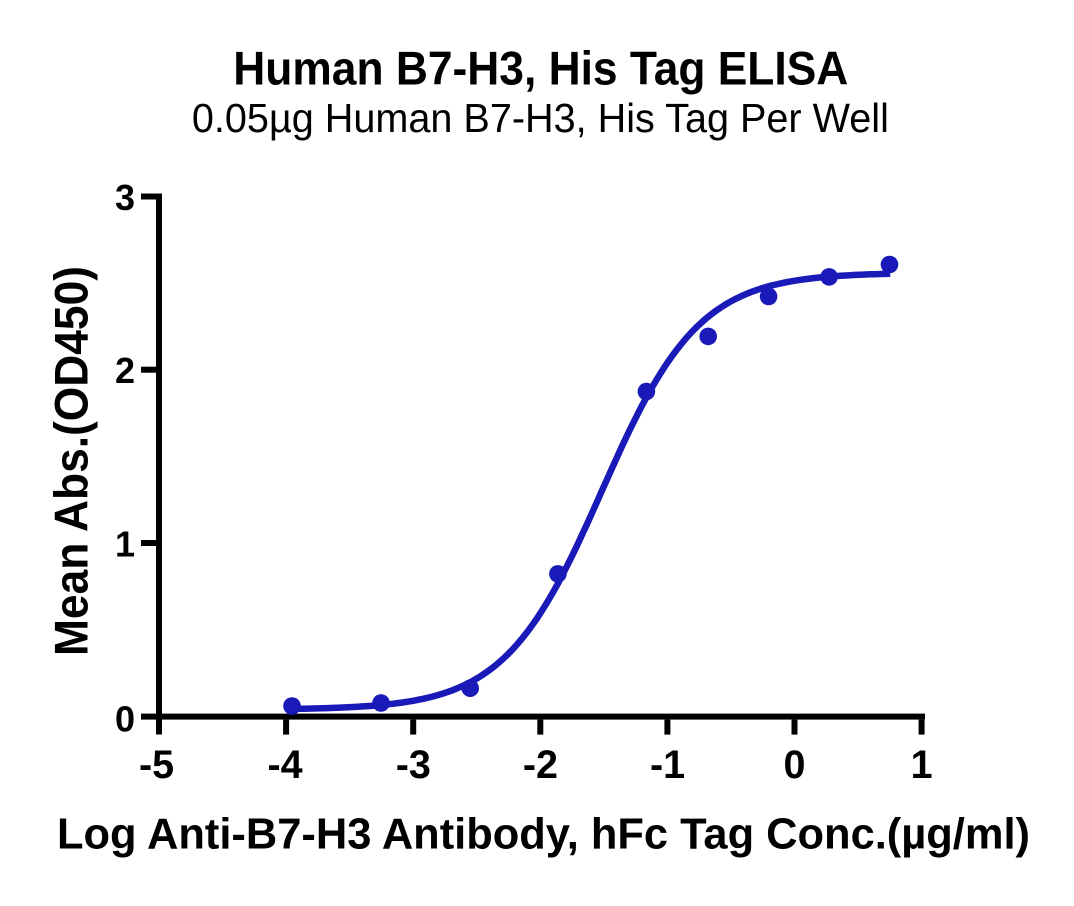  What do you see at coordinates (540, 69) in the screenshot?
I see `svg-text: Human B7-H3, His Tag ELISA` at bounding box center [540, 69].